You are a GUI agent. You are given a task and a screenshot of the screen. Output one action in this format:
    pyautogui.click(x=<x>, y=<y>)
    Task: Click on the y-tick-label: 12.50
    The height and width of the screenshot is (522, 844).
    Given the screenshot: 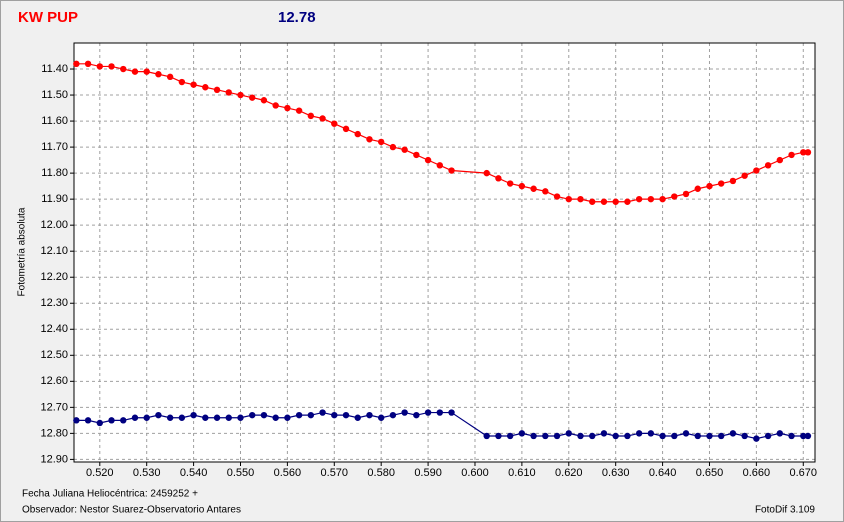 What is the action you would take?
    pyautogui.click(x=54, y=355)
    